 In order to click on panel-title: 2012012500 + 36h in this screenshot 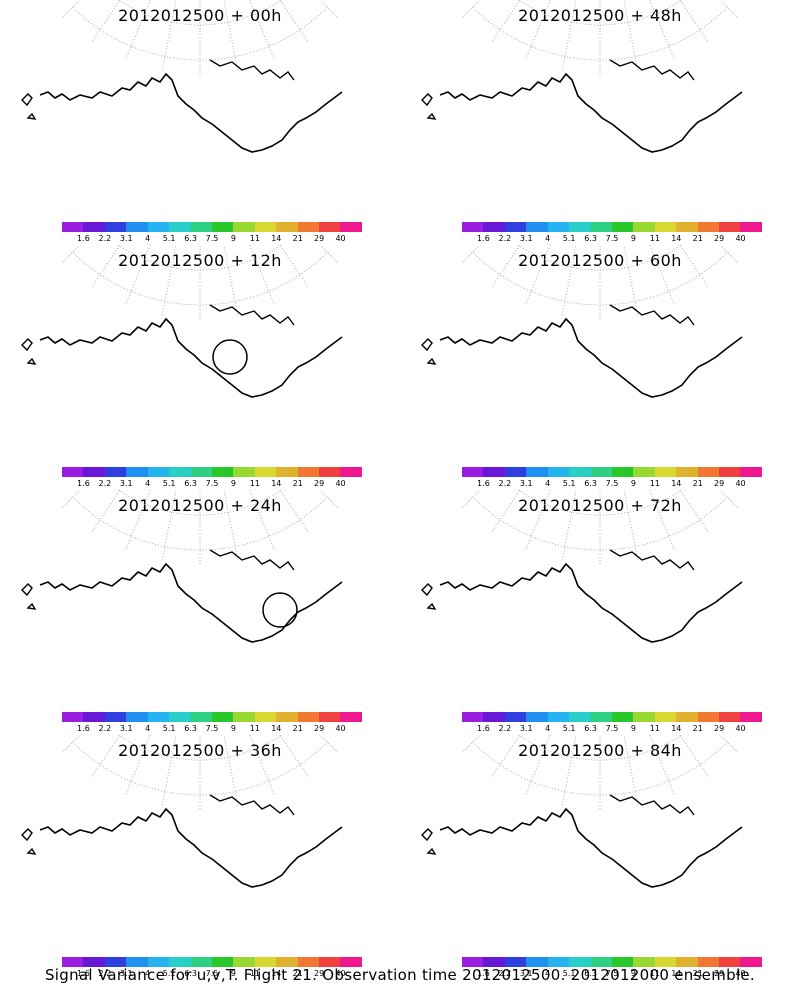, I will do `click(200, 750)`.